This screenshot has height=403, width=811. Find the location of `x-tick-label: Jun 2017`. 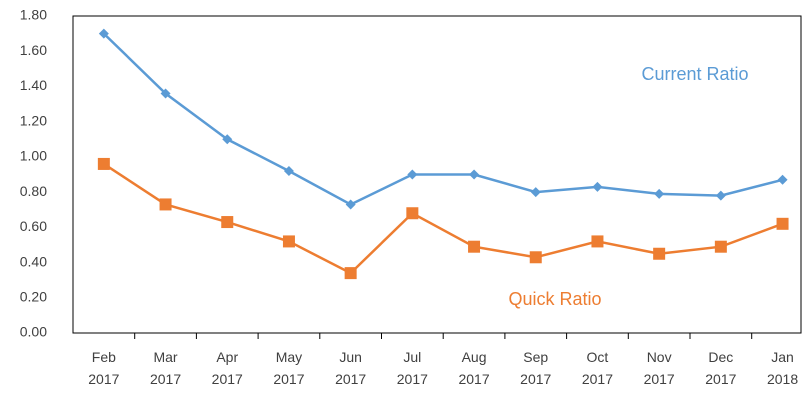

x-tick-label: Jun 2017 is located at coordinates (350, 368).